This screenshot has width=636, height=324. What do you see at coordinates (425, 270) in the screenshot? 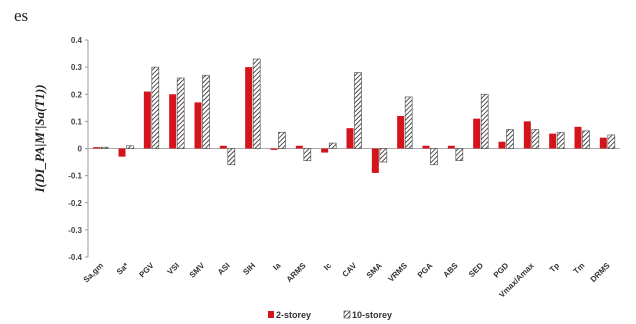
I see `x-tick-label: PGA` at bounding box center [425, 270].